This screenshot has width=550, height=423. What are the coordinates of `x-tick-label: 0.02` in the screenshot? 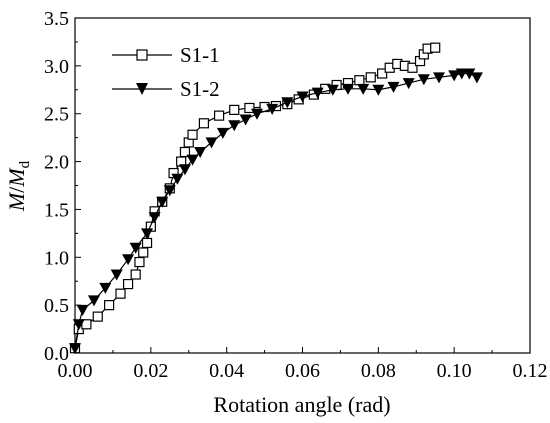 It's located at (150, 371).